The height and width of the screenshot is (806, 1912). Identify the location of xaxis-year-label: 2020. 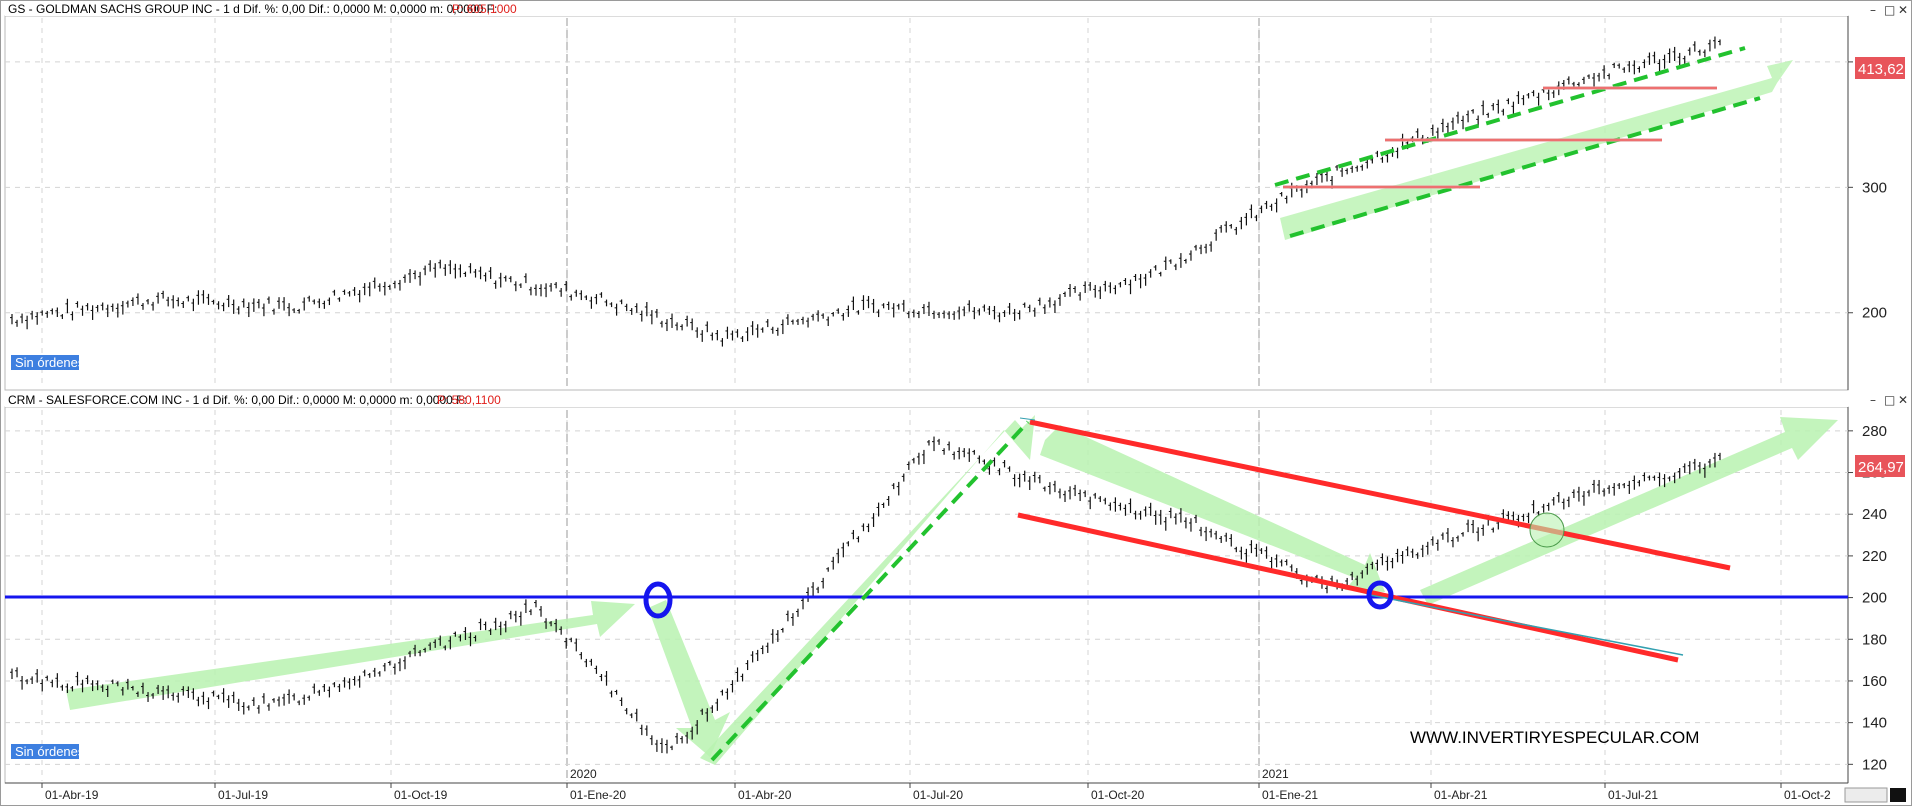
(583, 774).